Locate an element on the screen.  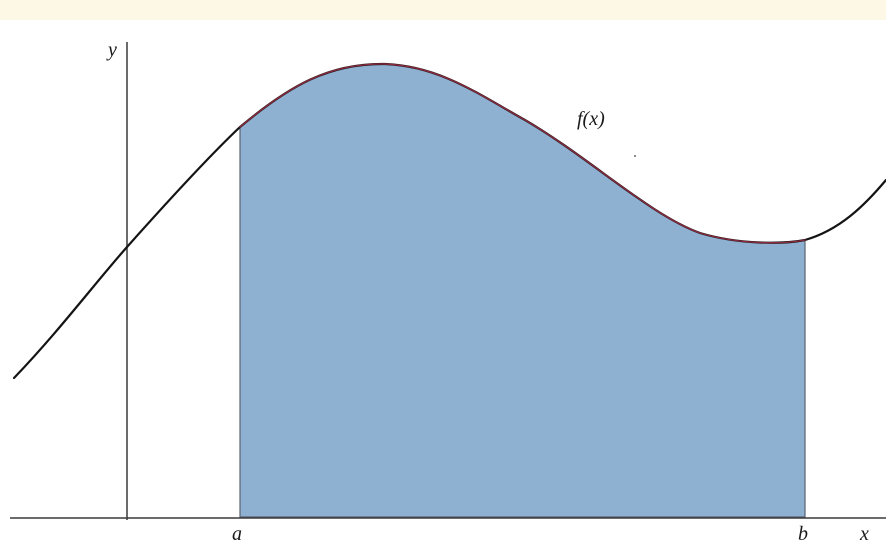
upper-limit-label: b is located at coordinates (803, 533).